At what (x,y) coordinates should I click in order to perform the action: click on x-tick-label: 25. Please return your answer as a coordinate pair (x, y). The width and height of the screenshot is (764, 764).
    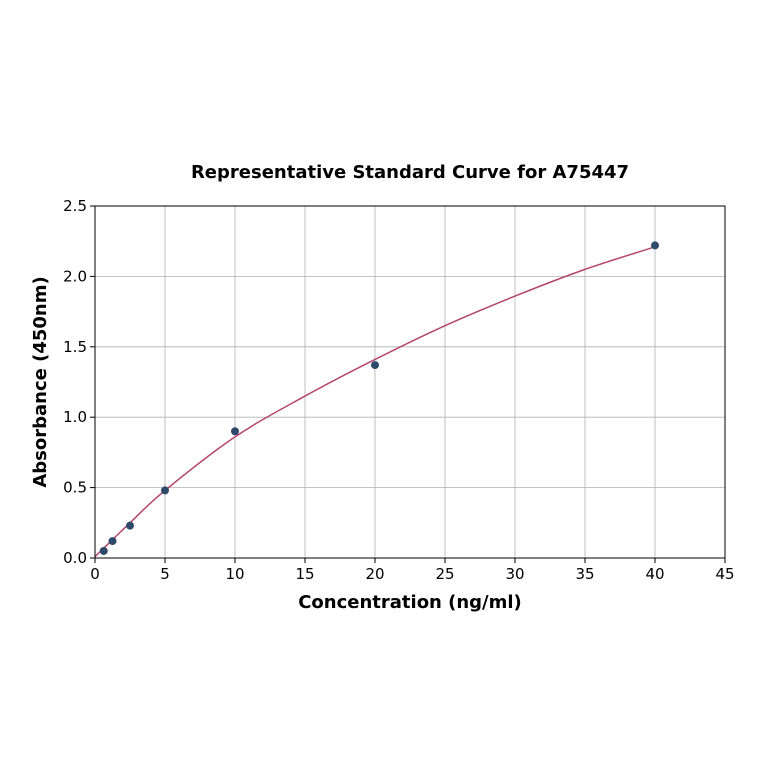
    Looking at the image, I should click on (444, 574).